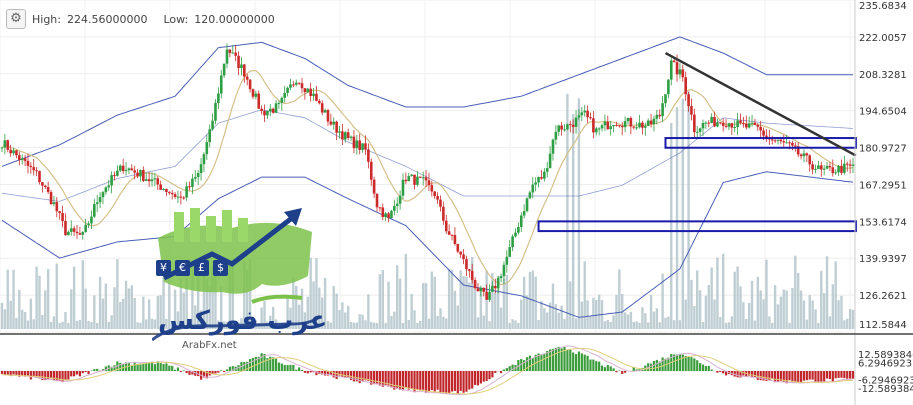  What do you see at coordinates (182, 268) in the screenshot?
I see `euro-symbol: €` at bounding box center [182, 268].